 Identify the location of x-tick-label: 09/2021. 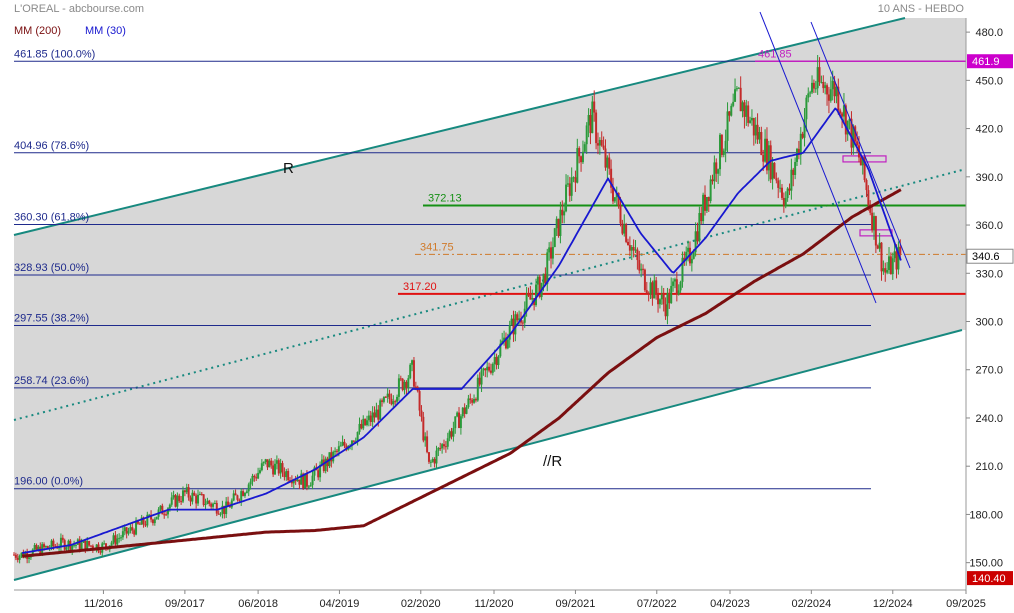
(576, 604).